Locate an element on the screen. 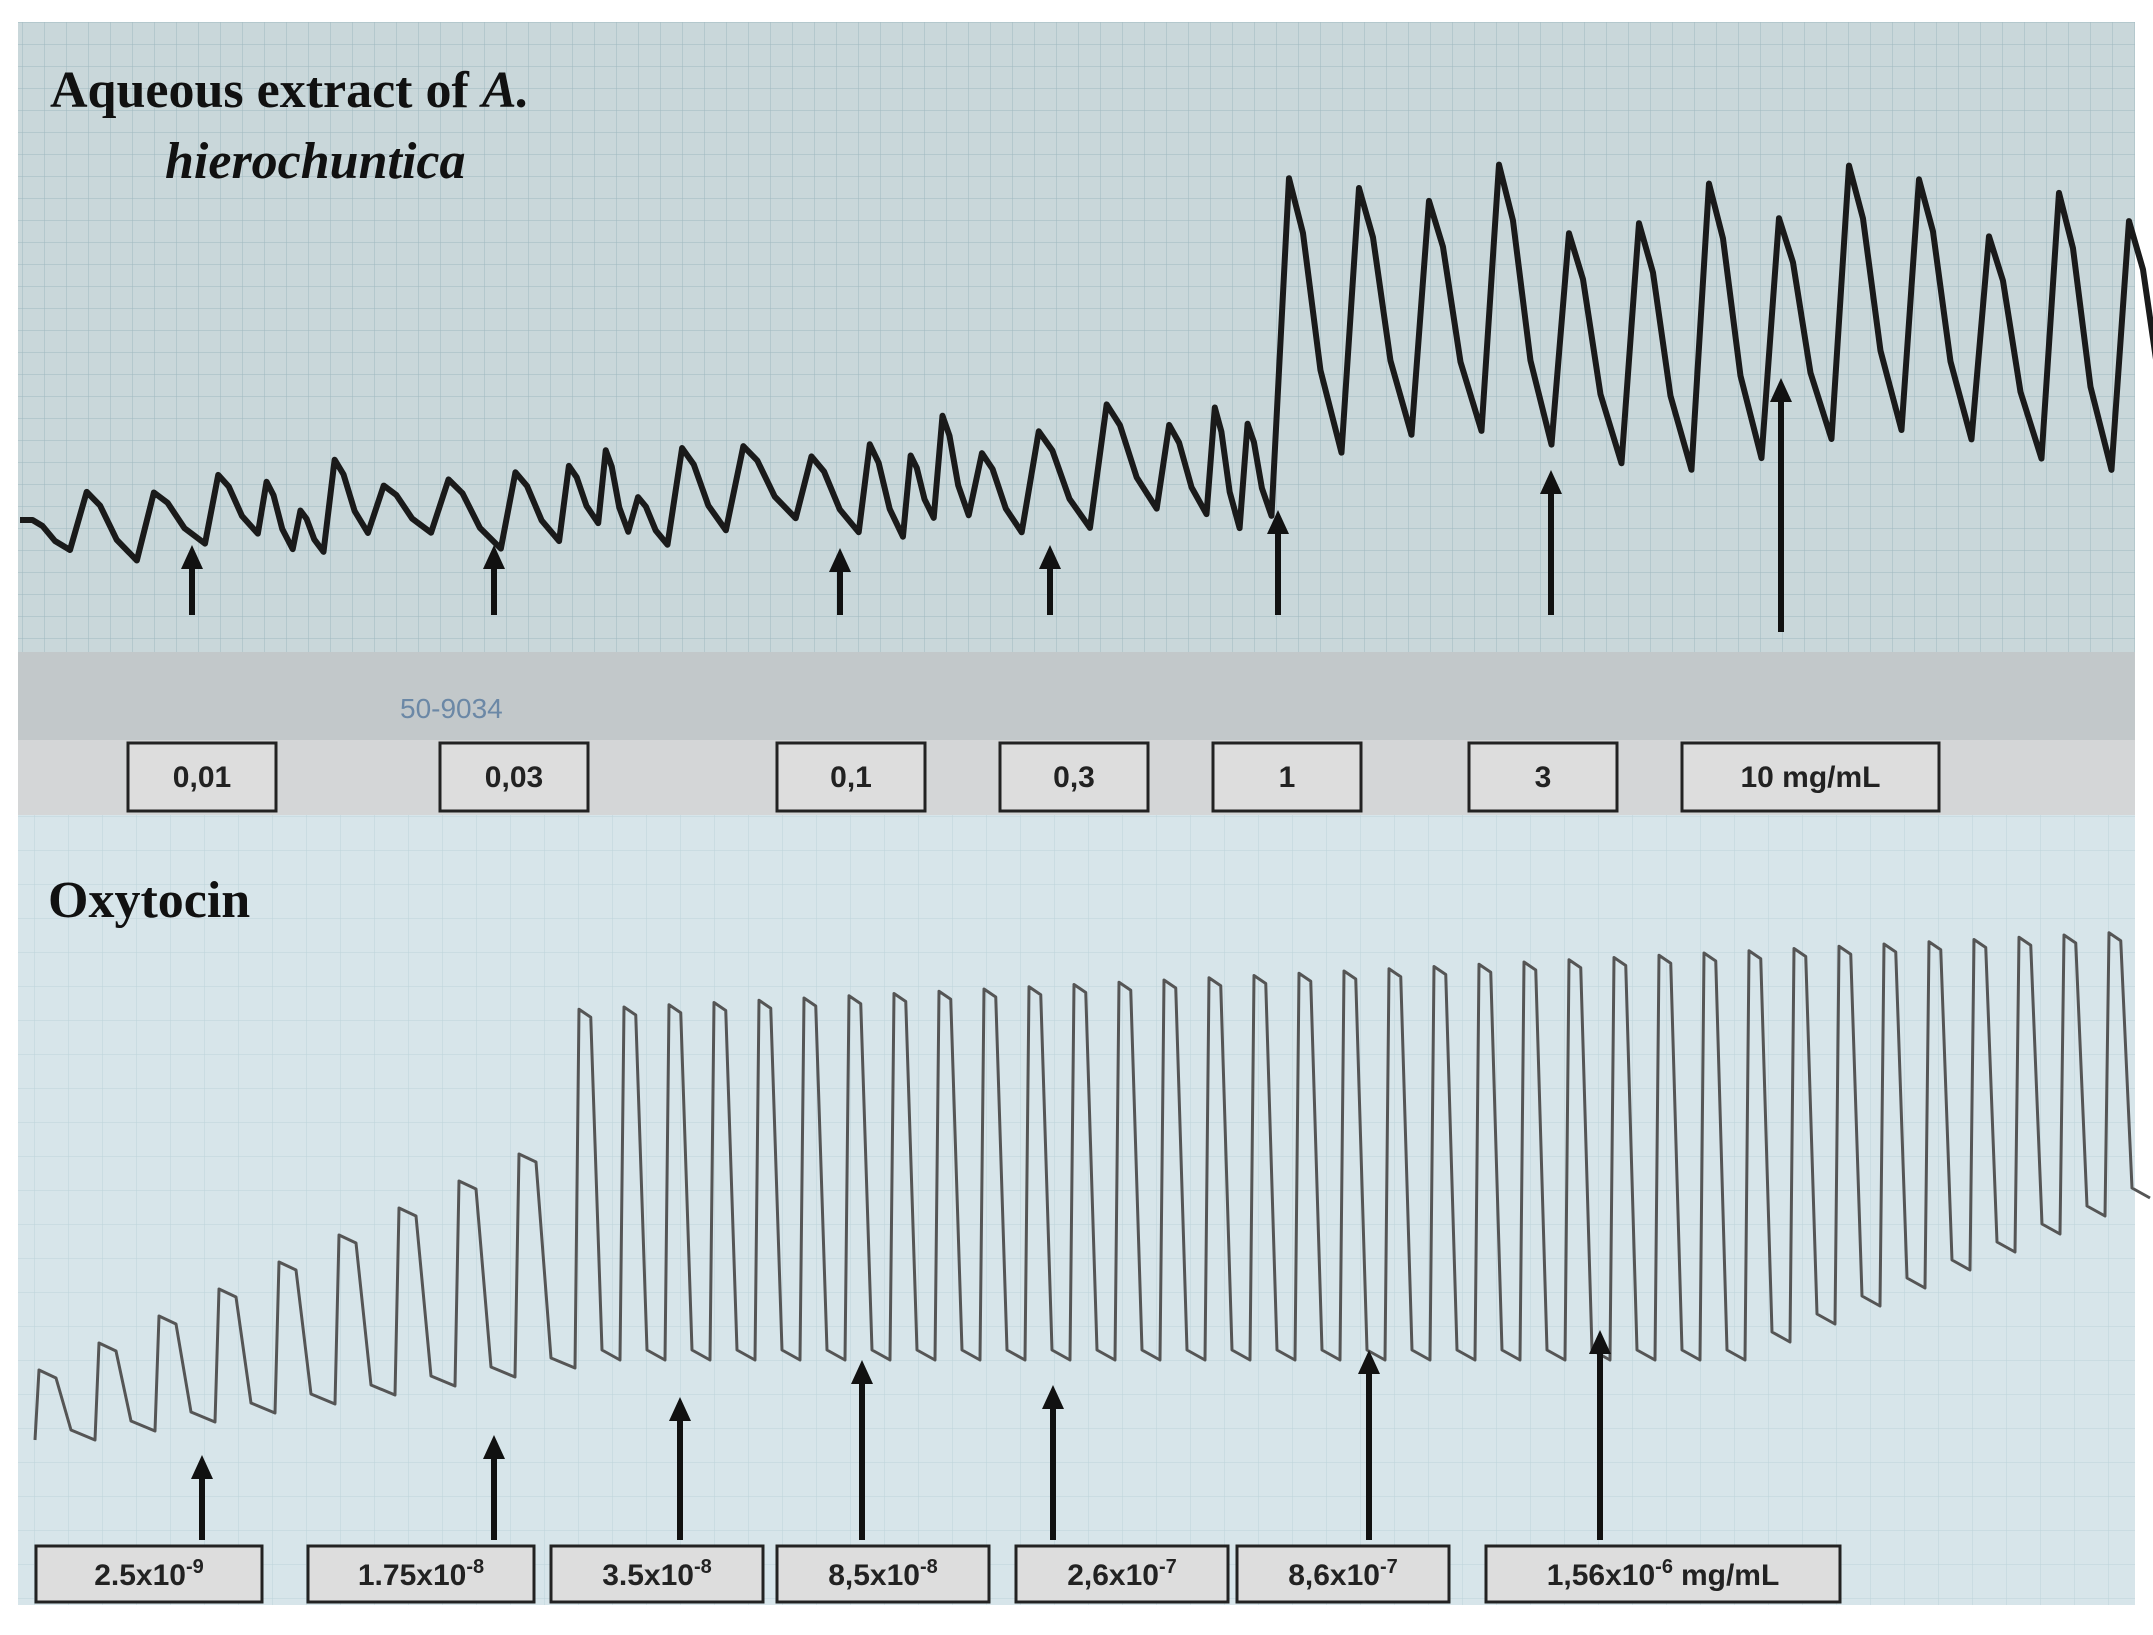  title-genus: A. is located at coordinates (504, 90).